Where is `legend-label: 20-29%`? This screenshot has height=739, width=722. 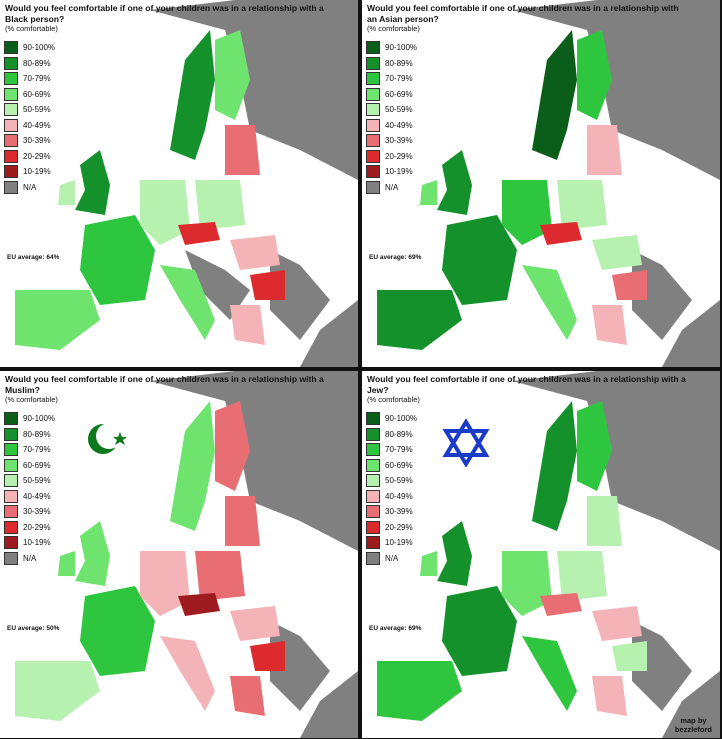 legend-label: 20-29% is located at coordinates (37, 527).